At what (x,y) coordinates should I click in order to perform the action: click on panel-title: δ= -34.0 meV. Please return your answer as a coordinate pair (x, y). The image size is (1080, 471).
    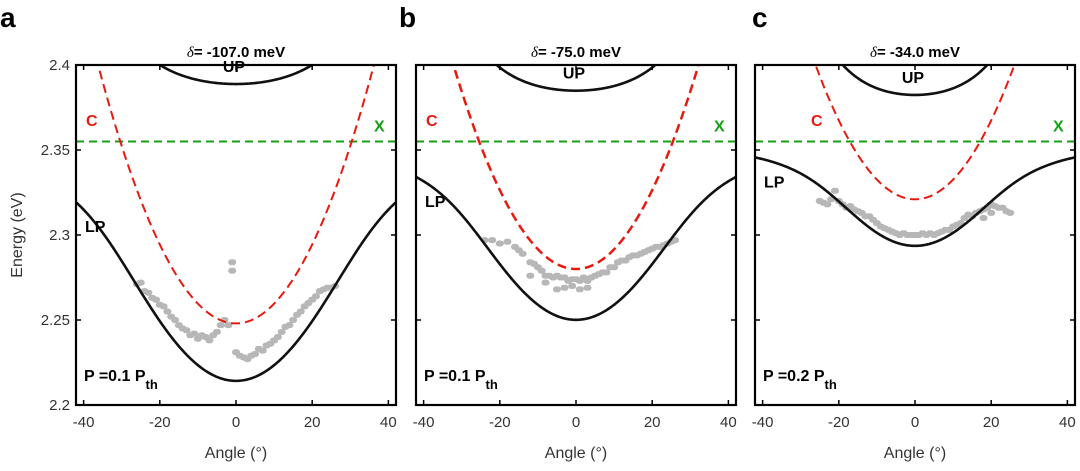
    Looking at the image, I should click on (915, 52).